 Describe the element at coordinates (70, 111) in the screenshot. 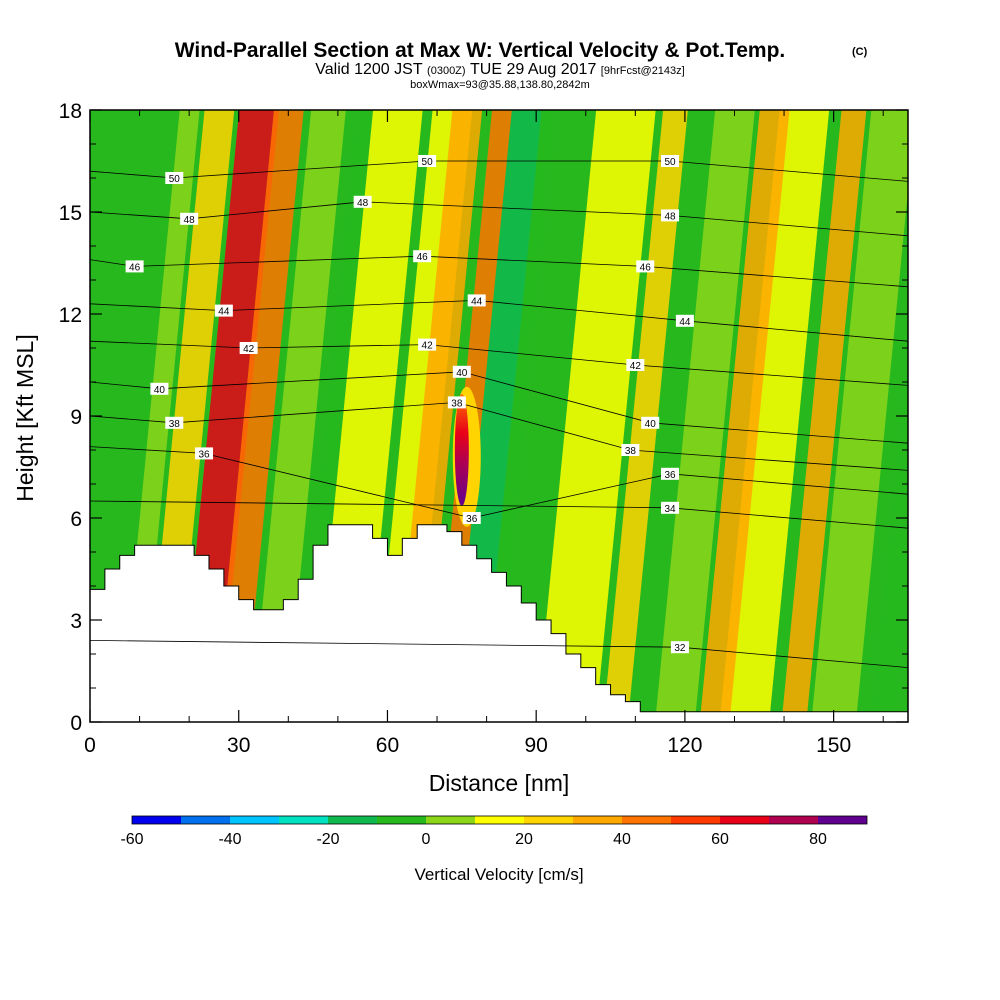

I see `y-tick-label: 18` at that location.